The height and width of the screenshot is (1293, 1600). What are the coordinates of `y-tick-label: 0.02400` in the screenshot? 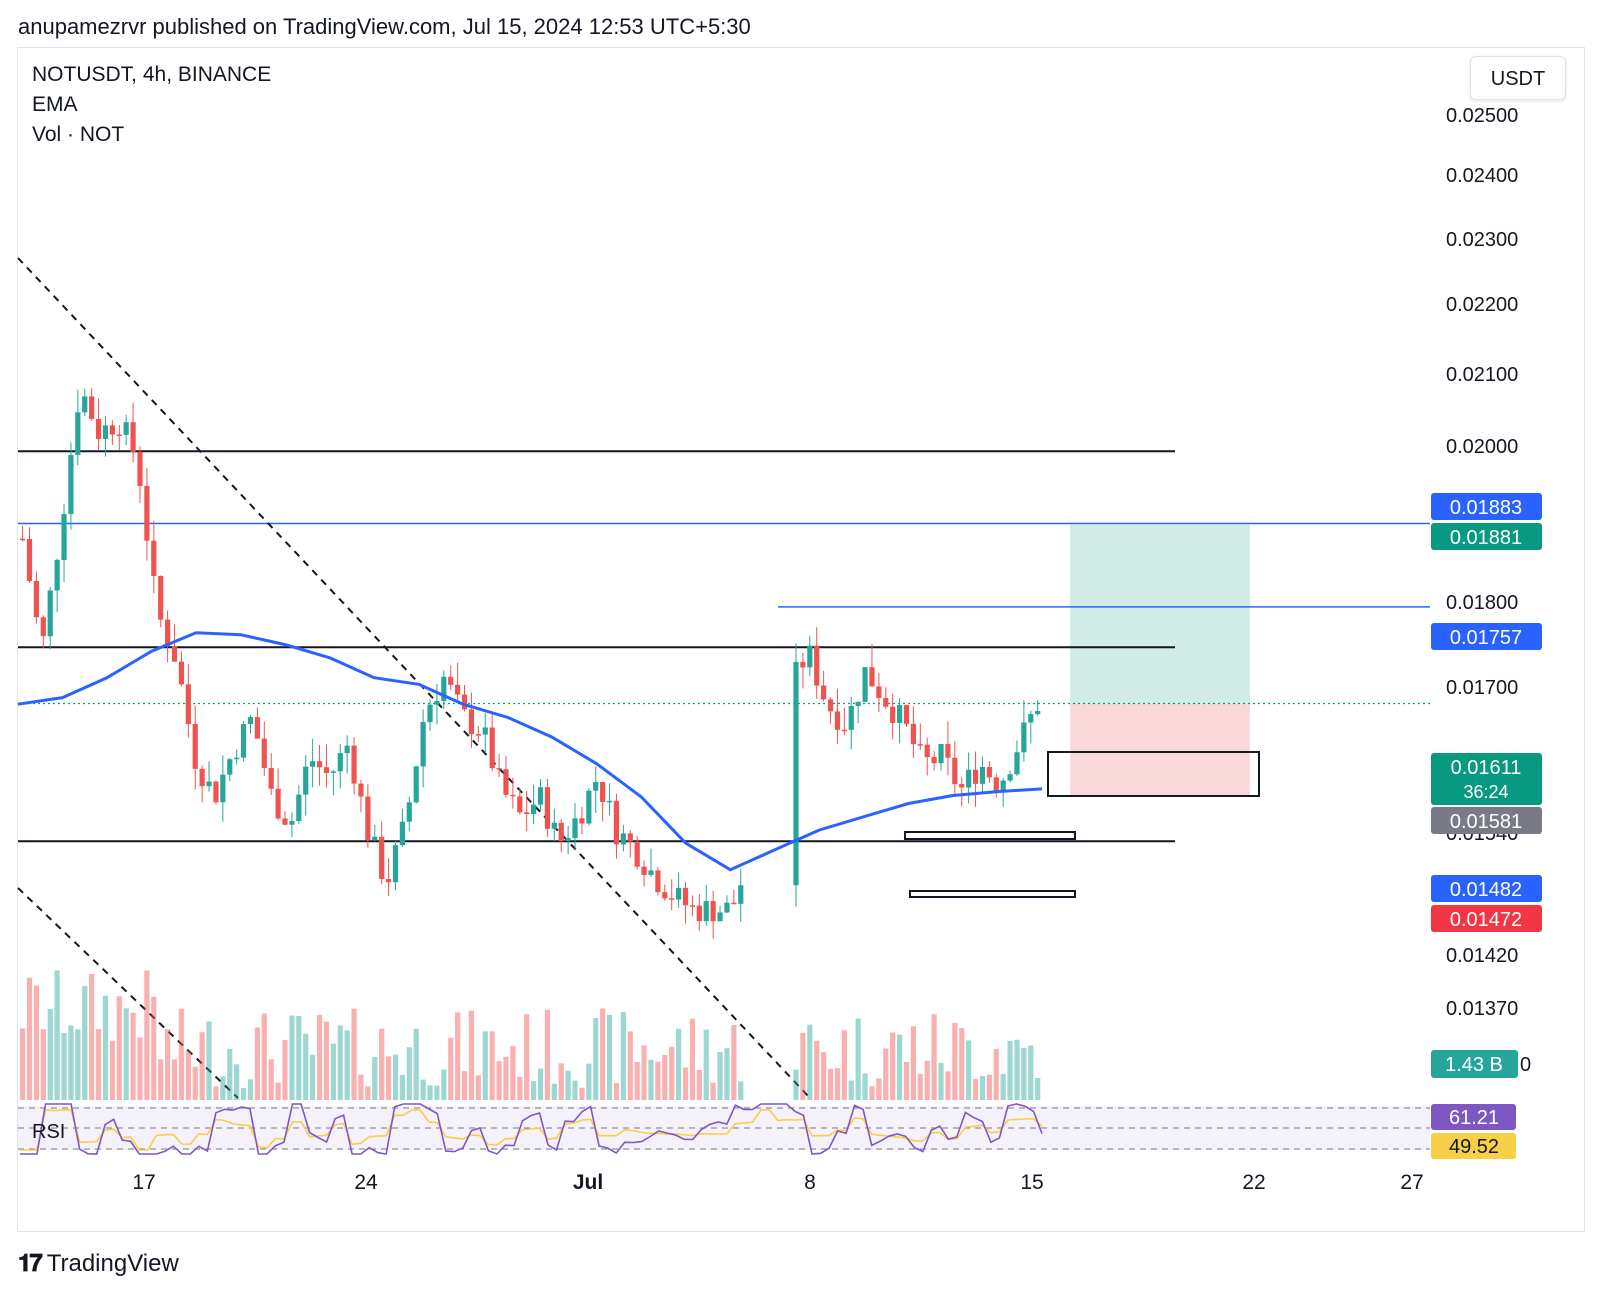 It's located at (1482, 176).